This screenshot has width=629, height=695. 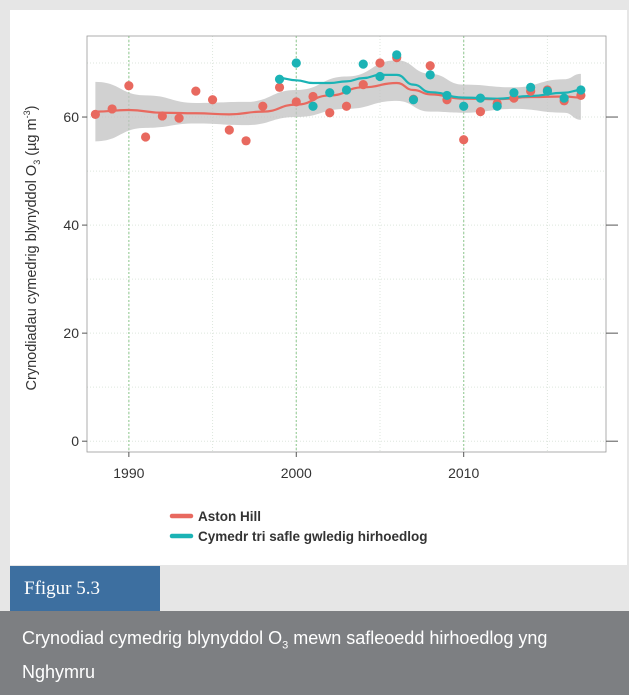 What do you see at coordinates (75, 441) in the screenshot?
I see `y-tick-label: 0` at bounding box center [75, 441].